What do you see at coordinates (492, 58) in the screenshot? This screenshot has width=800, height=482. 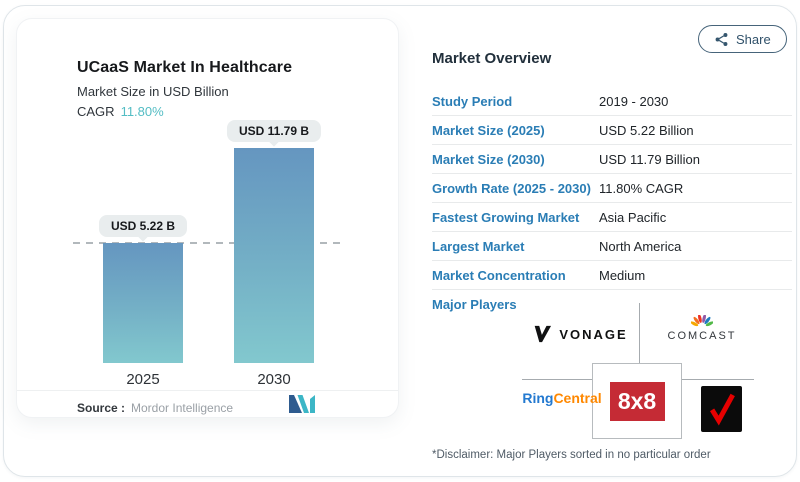 I see `overview-title: Market Overview` at bounding box center [492, 58].